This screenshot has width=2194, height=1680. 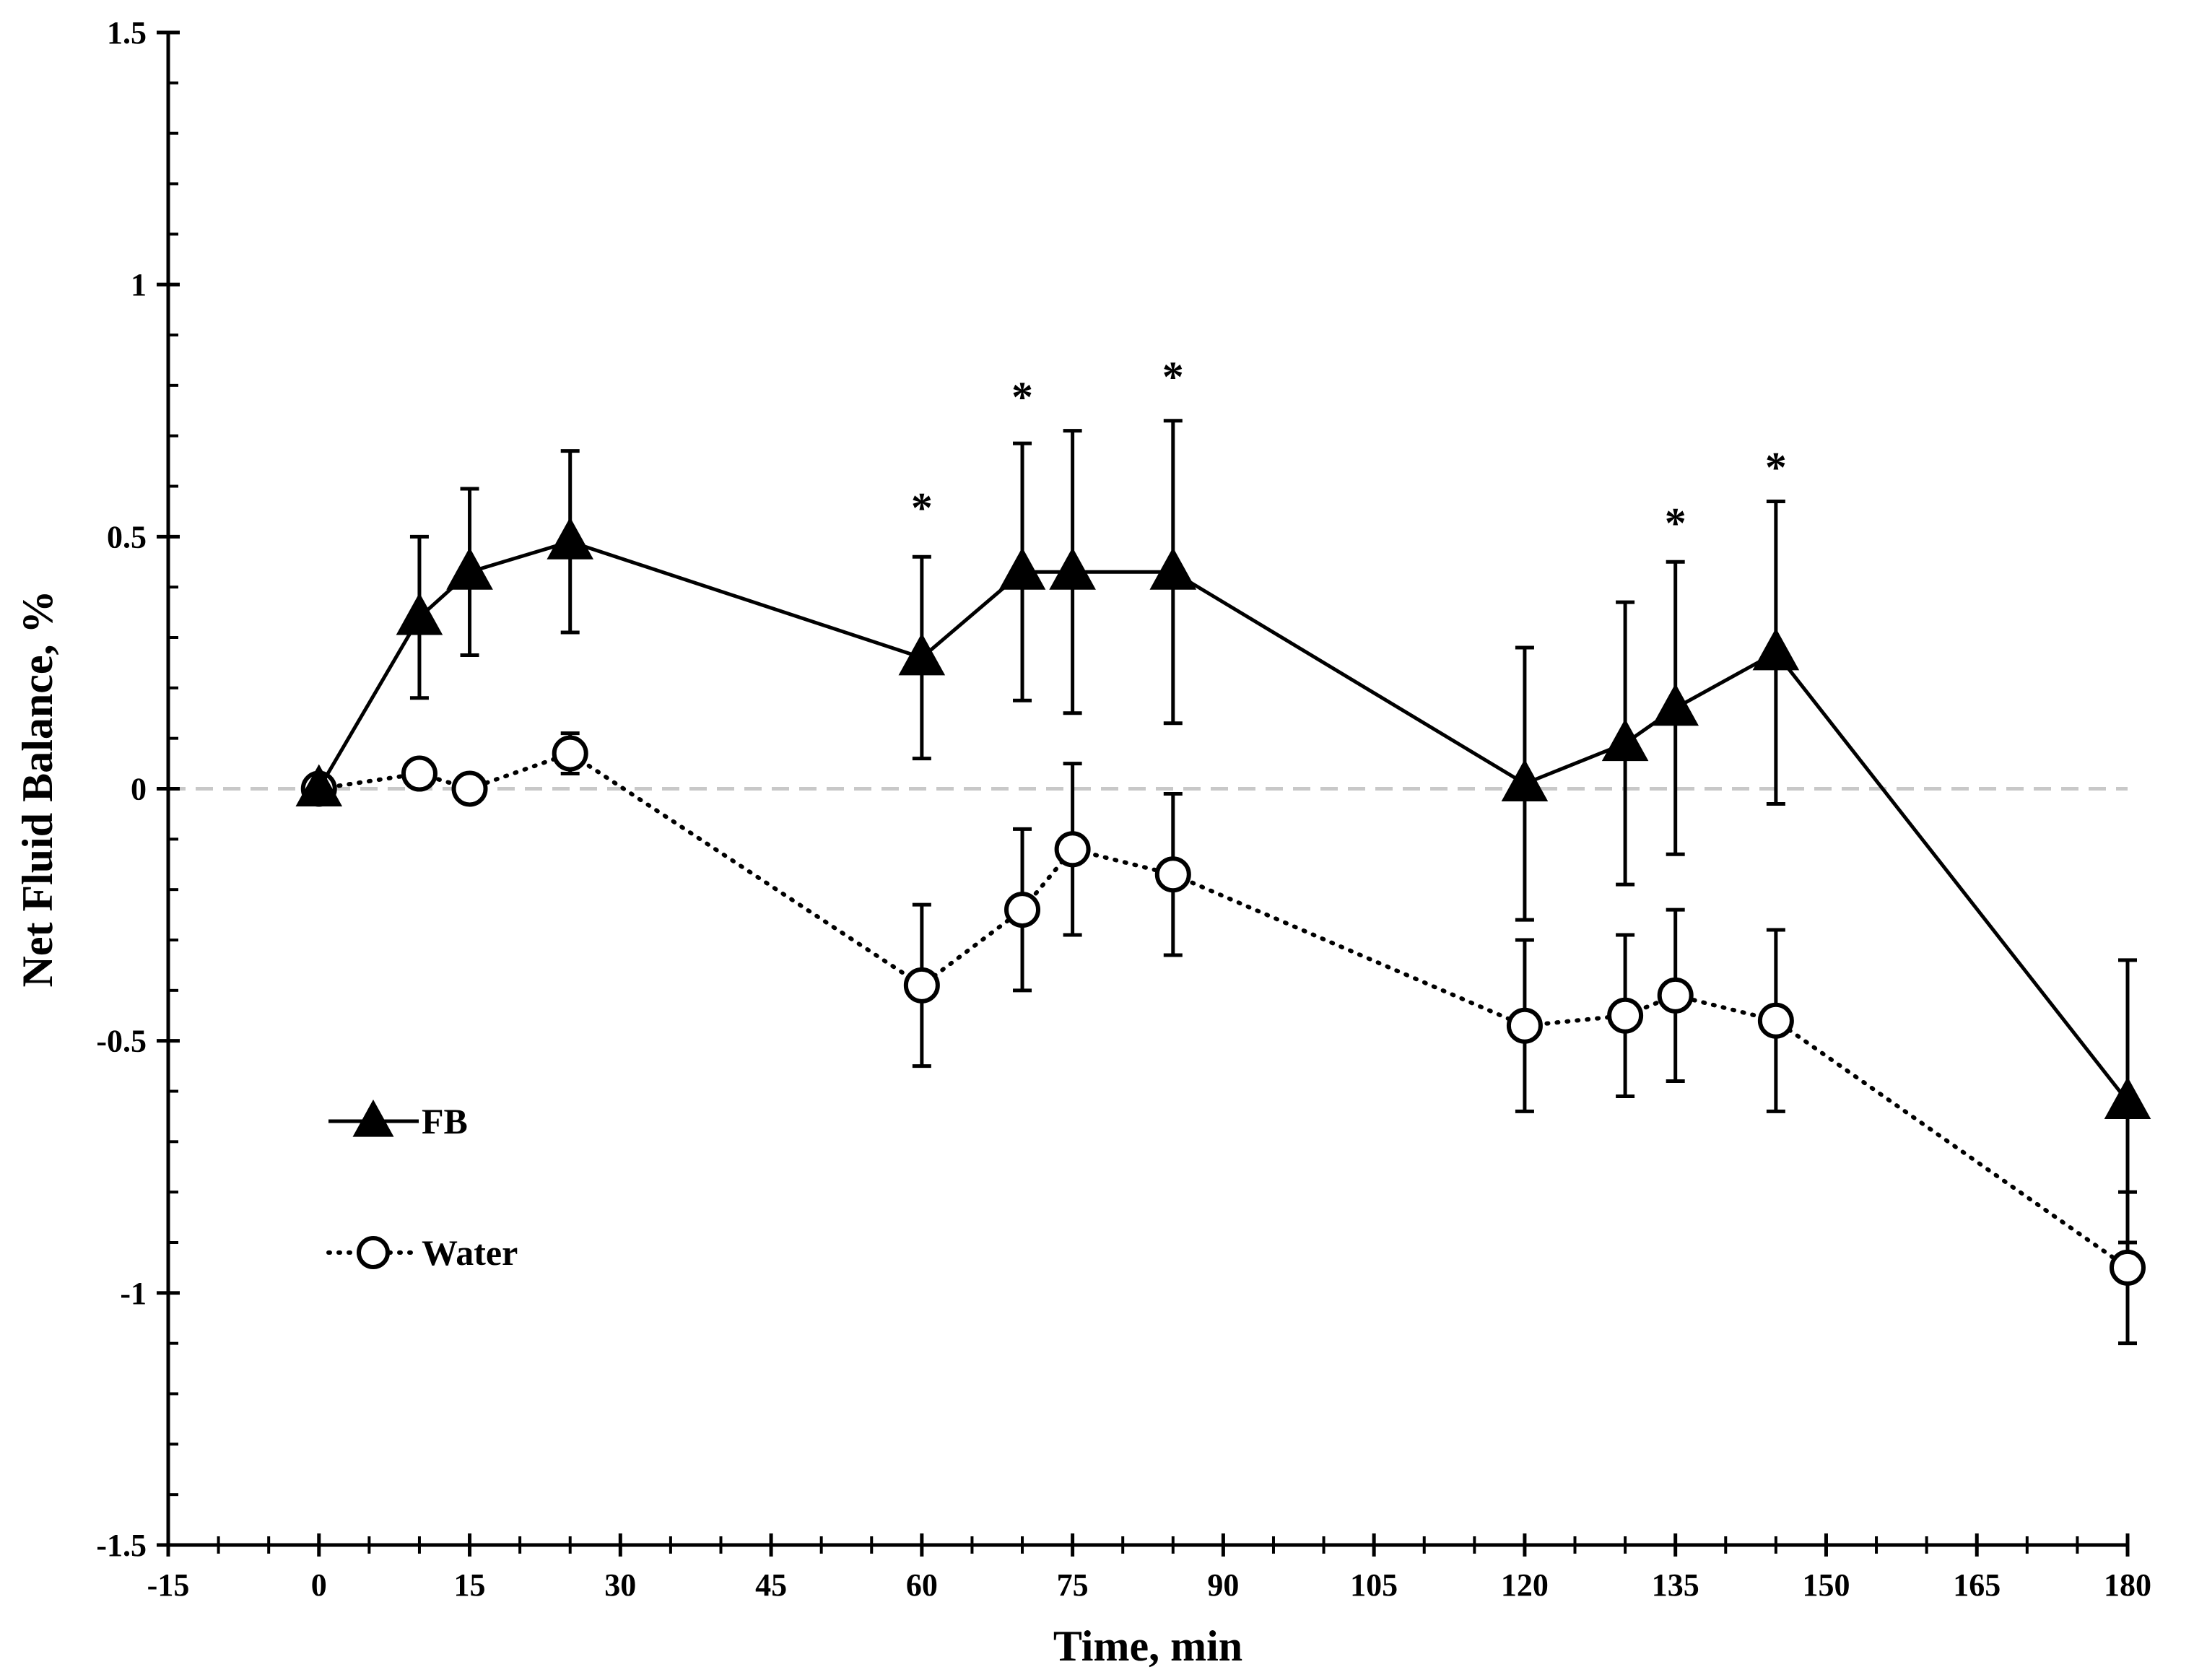 I want to click on x-tick-label: 135, so click(x=1675, y=1585).